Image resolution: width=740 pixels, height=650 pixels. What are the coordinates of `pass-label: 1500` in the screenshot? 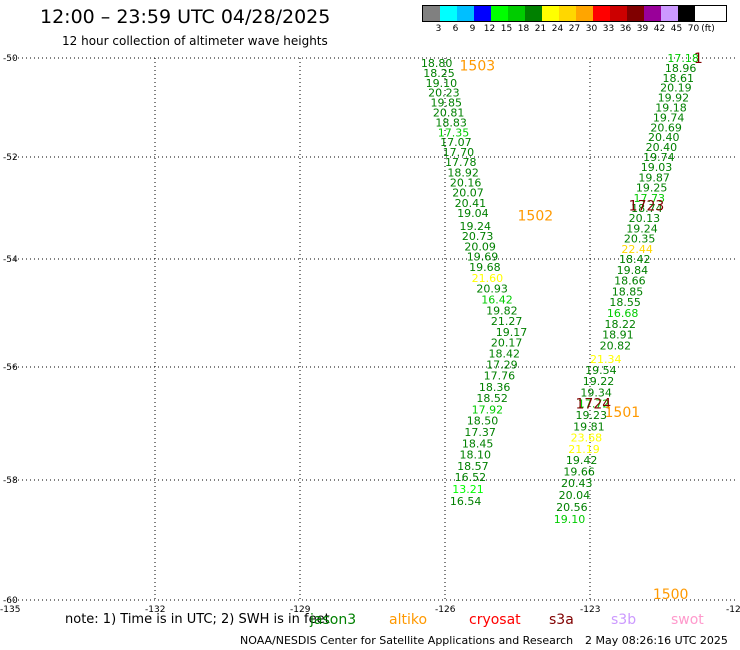 It's located at (671, 595).